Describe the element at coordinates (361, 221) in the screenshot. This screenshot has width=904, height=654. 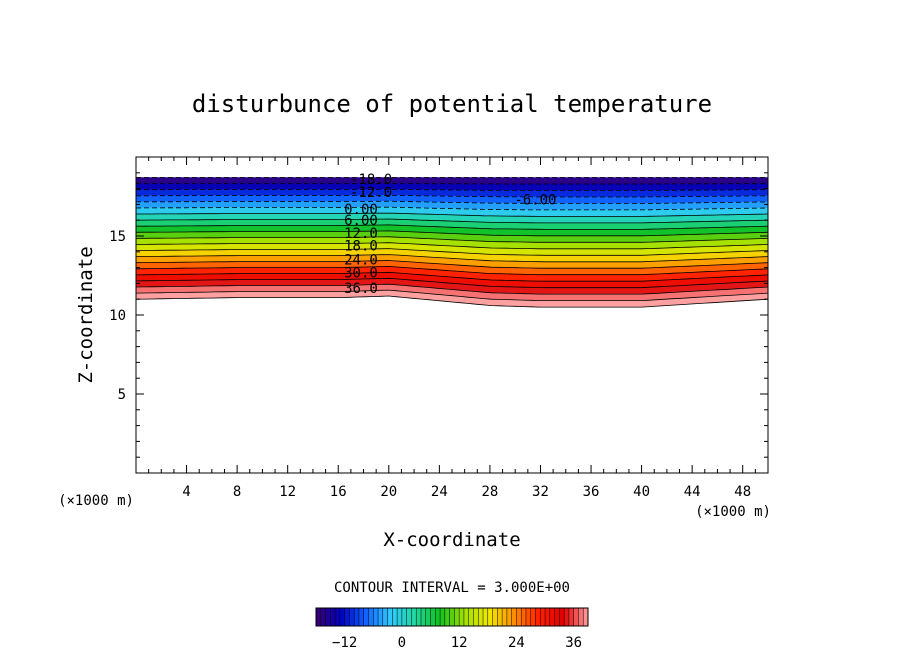
I see `contour-label: 6.00` at that location.